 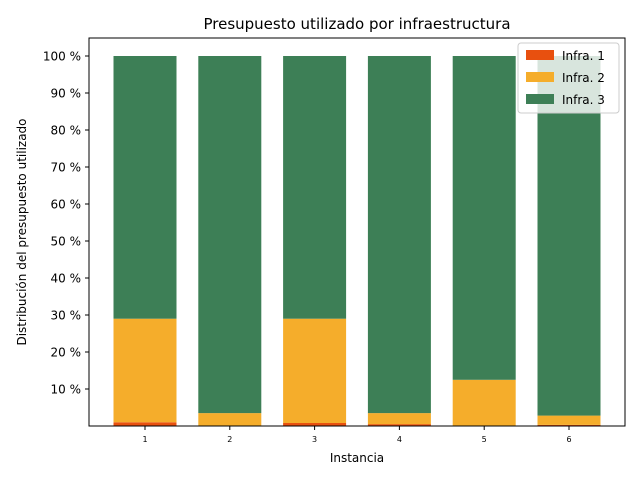 I want to click on y-tick-label: 20 %, so click(x=66, y=353).